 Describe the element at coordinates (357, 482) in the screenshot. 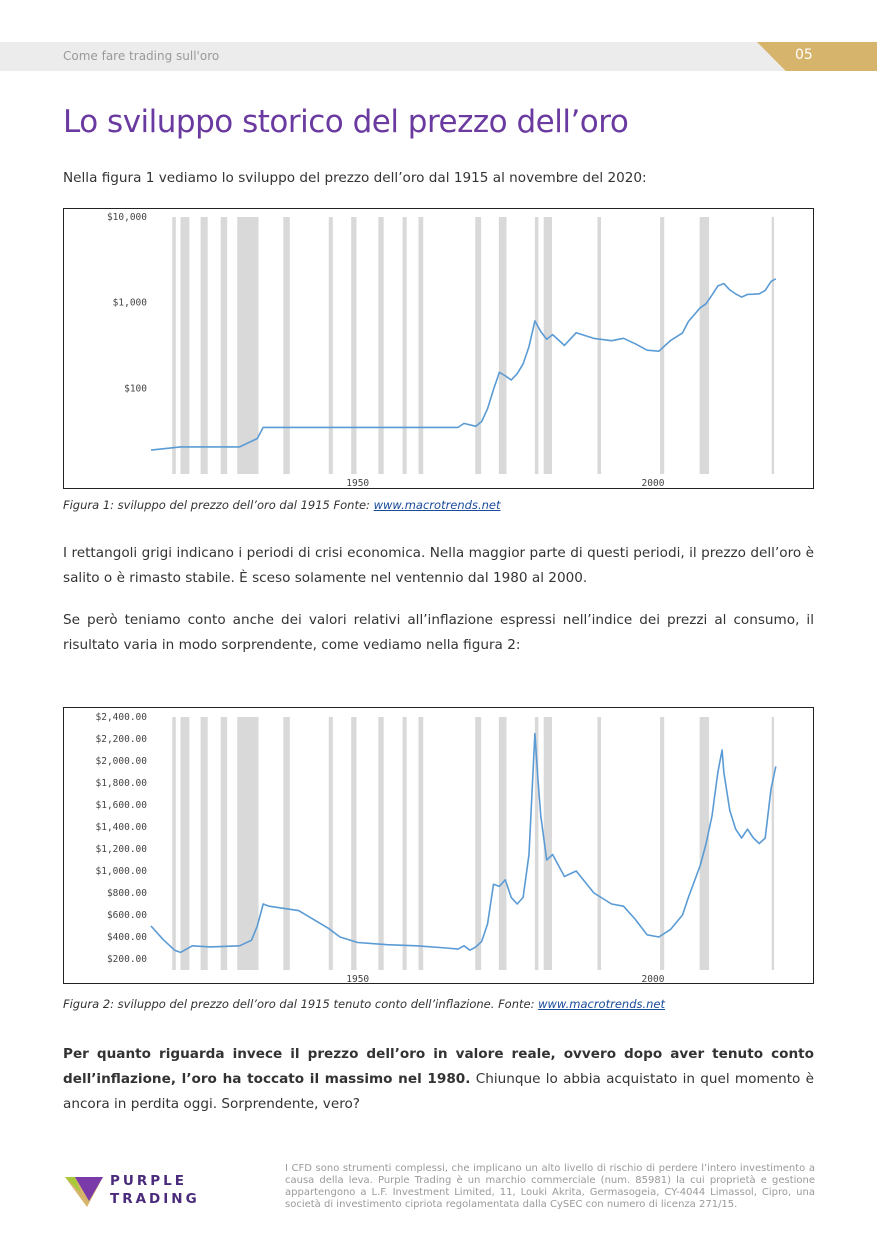

I see `figure-1-x-tick-label: 1950` at that location.